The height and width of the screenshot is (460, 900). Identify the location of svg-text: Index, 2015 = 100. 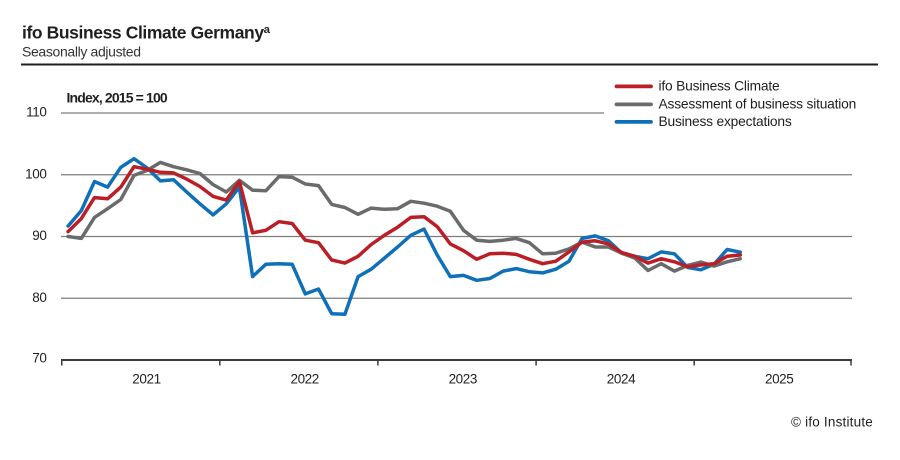
(117, 98).